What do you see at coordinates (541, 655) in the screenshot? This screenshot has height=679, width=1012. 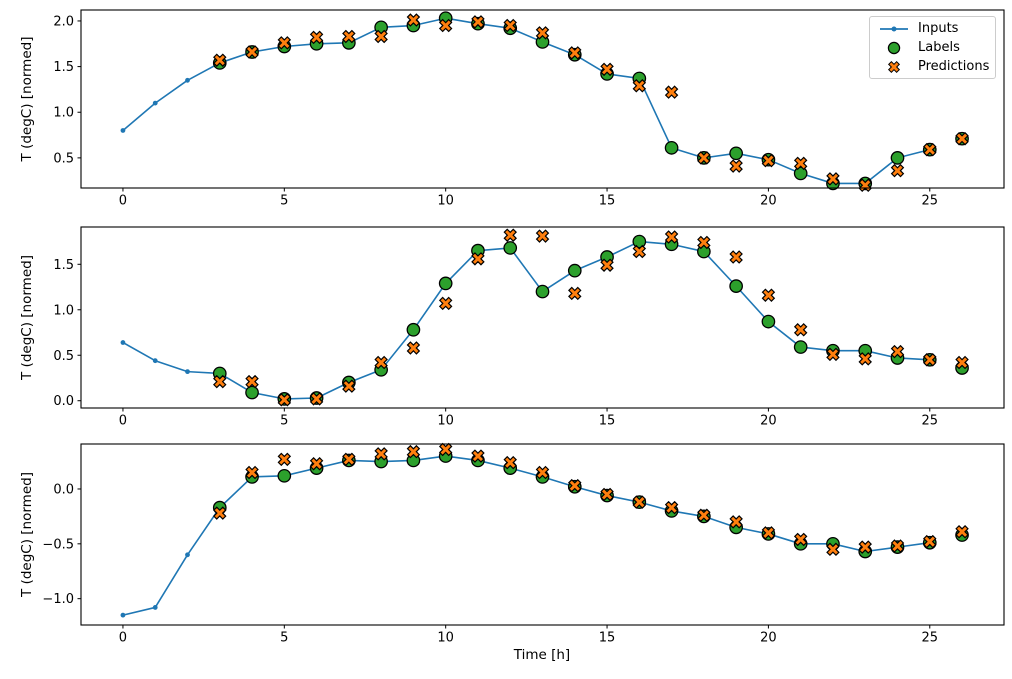 I see `xlabel: Time [h]` at bounding box center [541, 655].